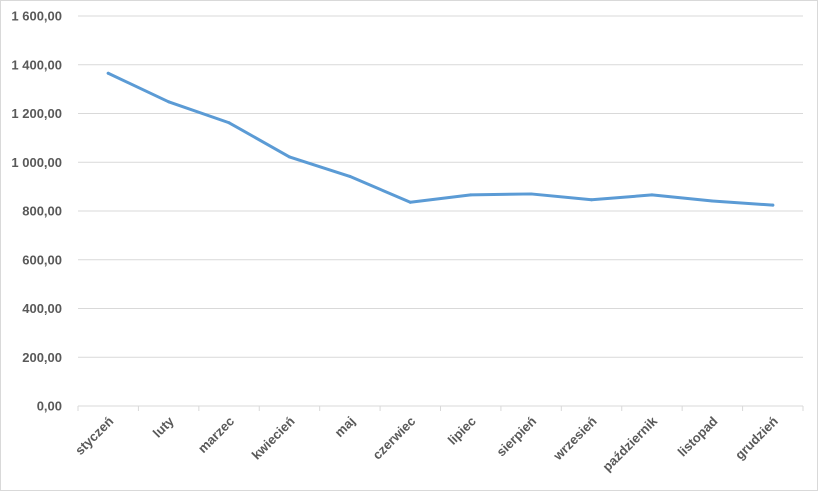 This screenshot has height=491, width=818. I want to click on y-tick-label: 1 400,00, so click(36, 64).